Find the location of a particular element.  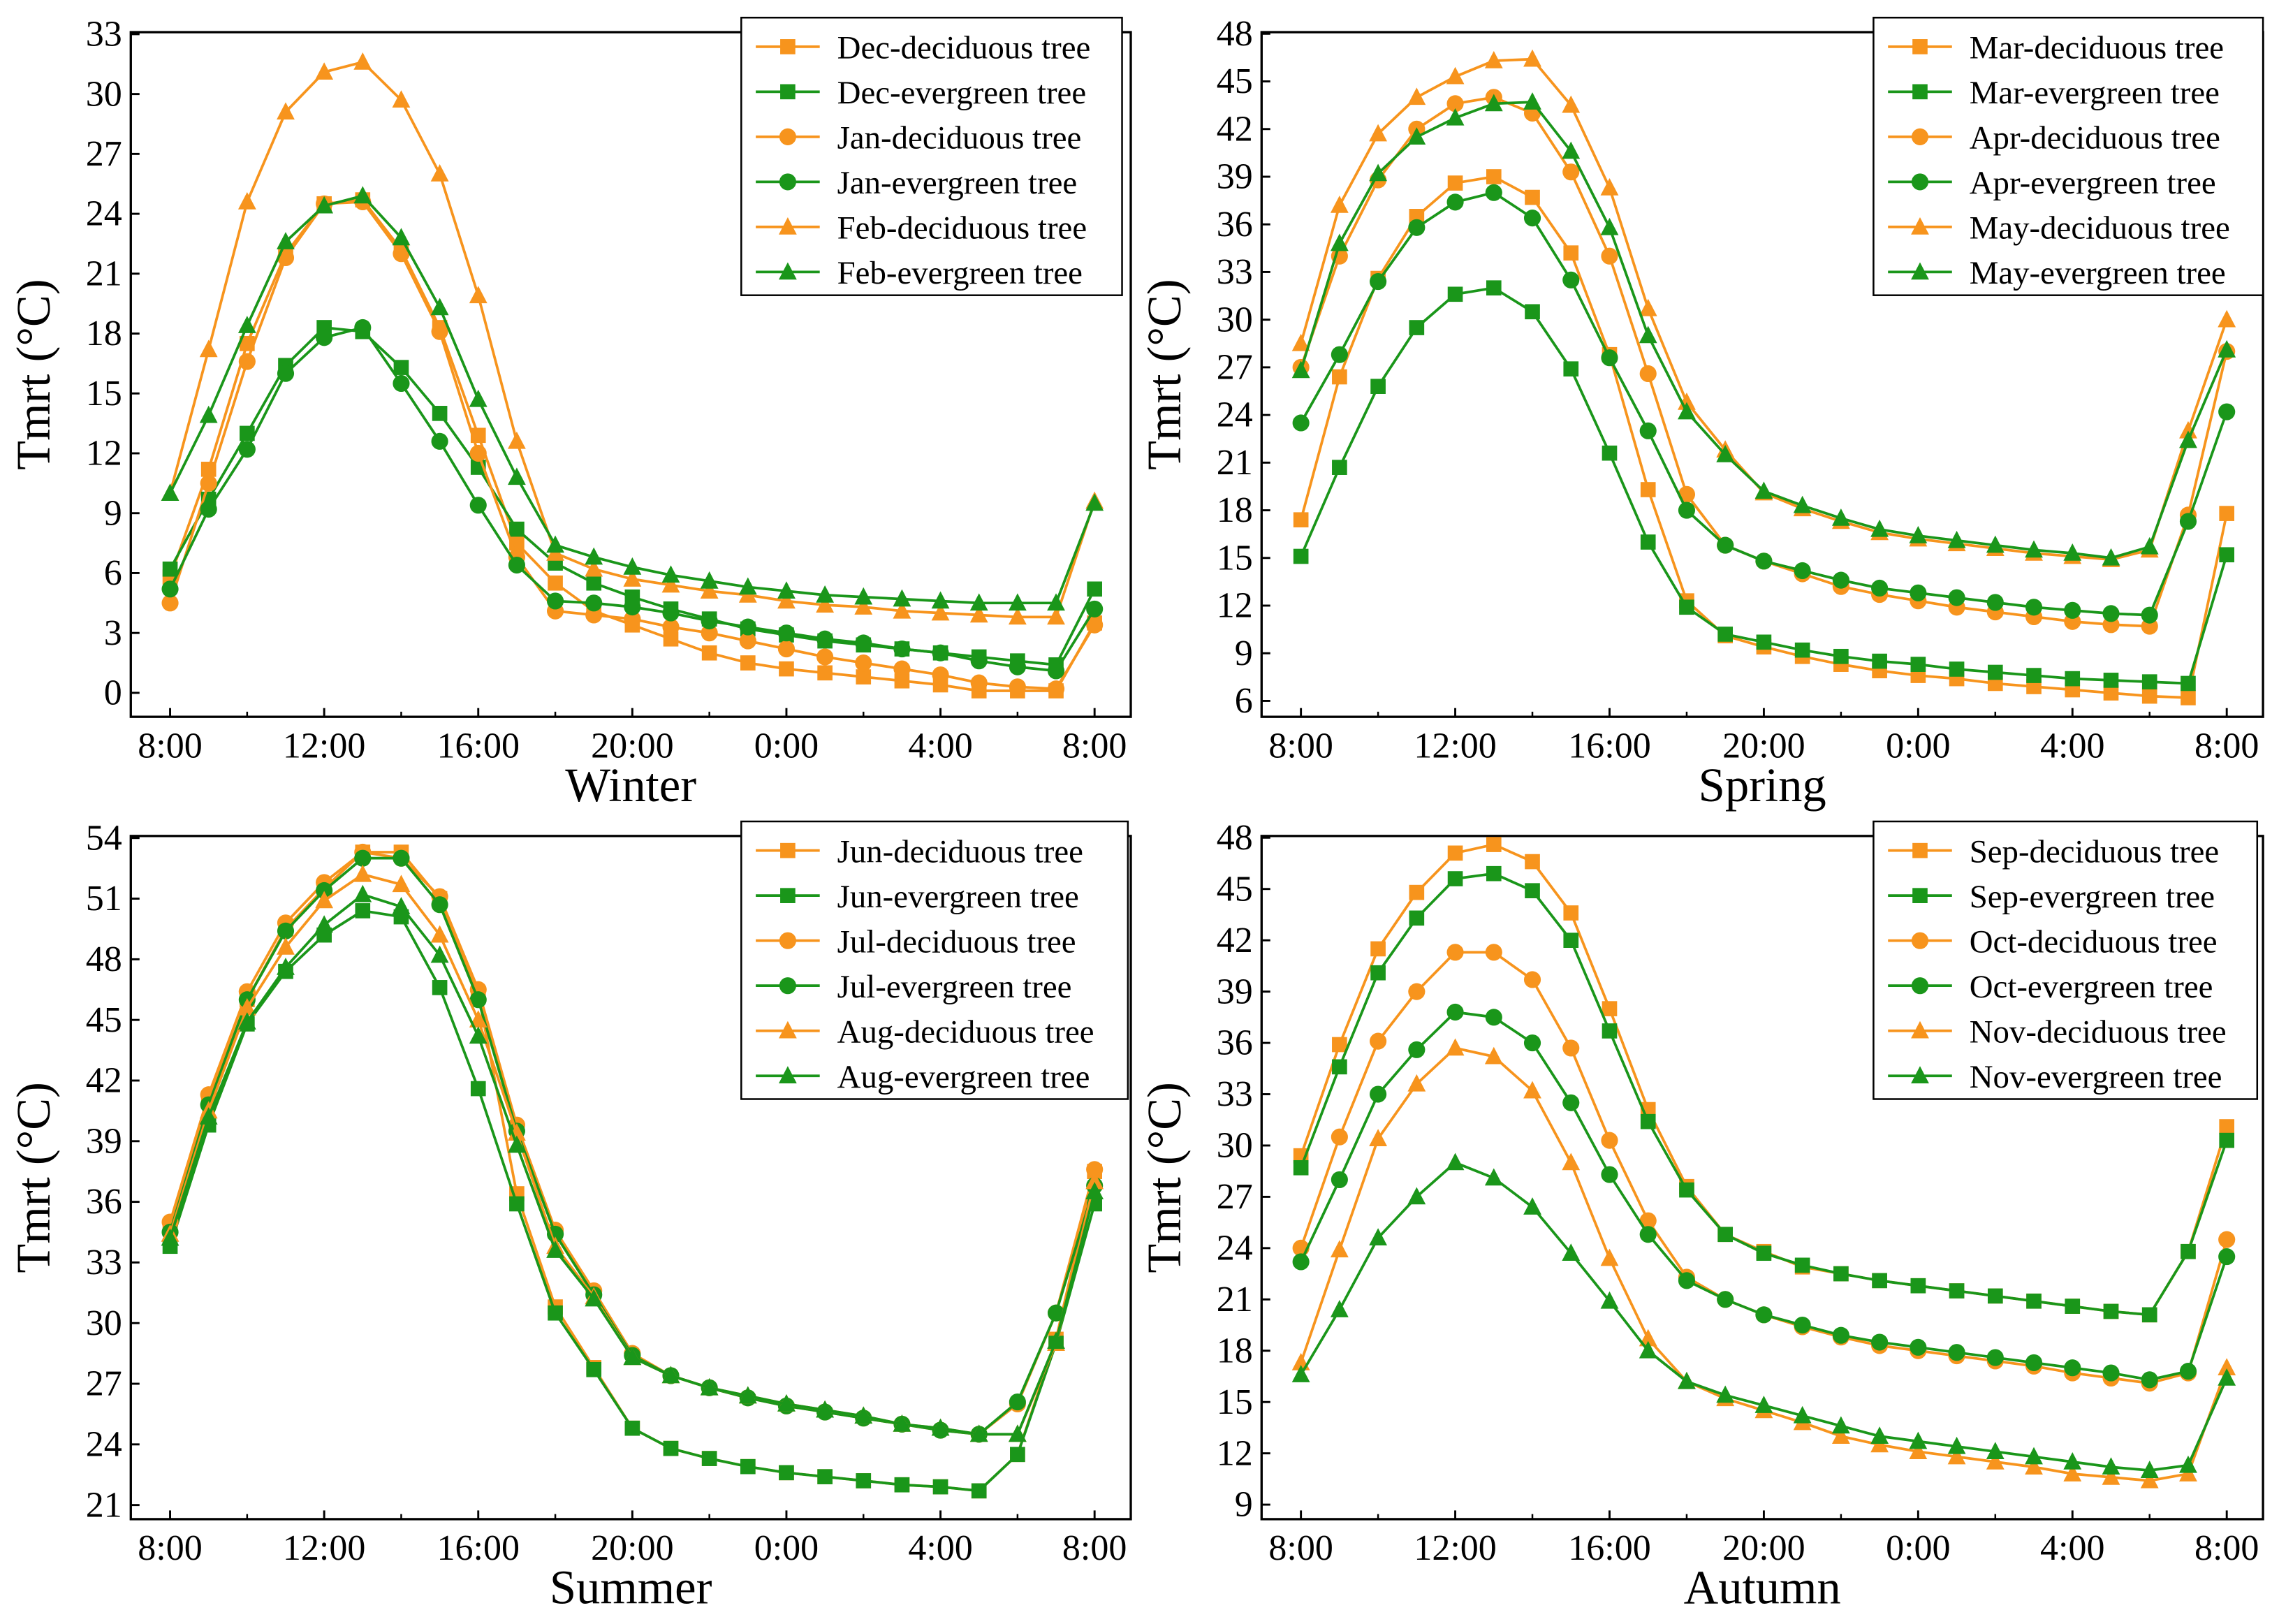

y-tick-label: 51 is located at coordinates (104, 899).